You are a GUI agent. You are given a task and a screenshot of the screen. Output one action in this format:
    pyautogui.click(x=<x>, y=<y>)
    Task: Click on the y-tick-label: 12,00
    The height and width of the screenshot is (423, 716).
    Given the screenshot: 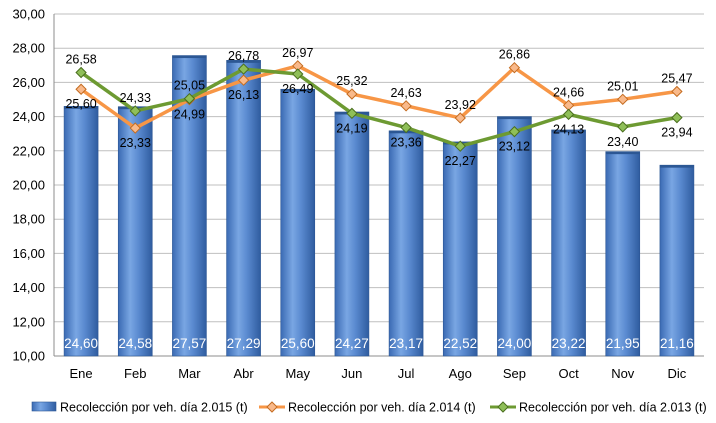 What is the action you would take?
    pyautogui.click(x=28, y=321)
    